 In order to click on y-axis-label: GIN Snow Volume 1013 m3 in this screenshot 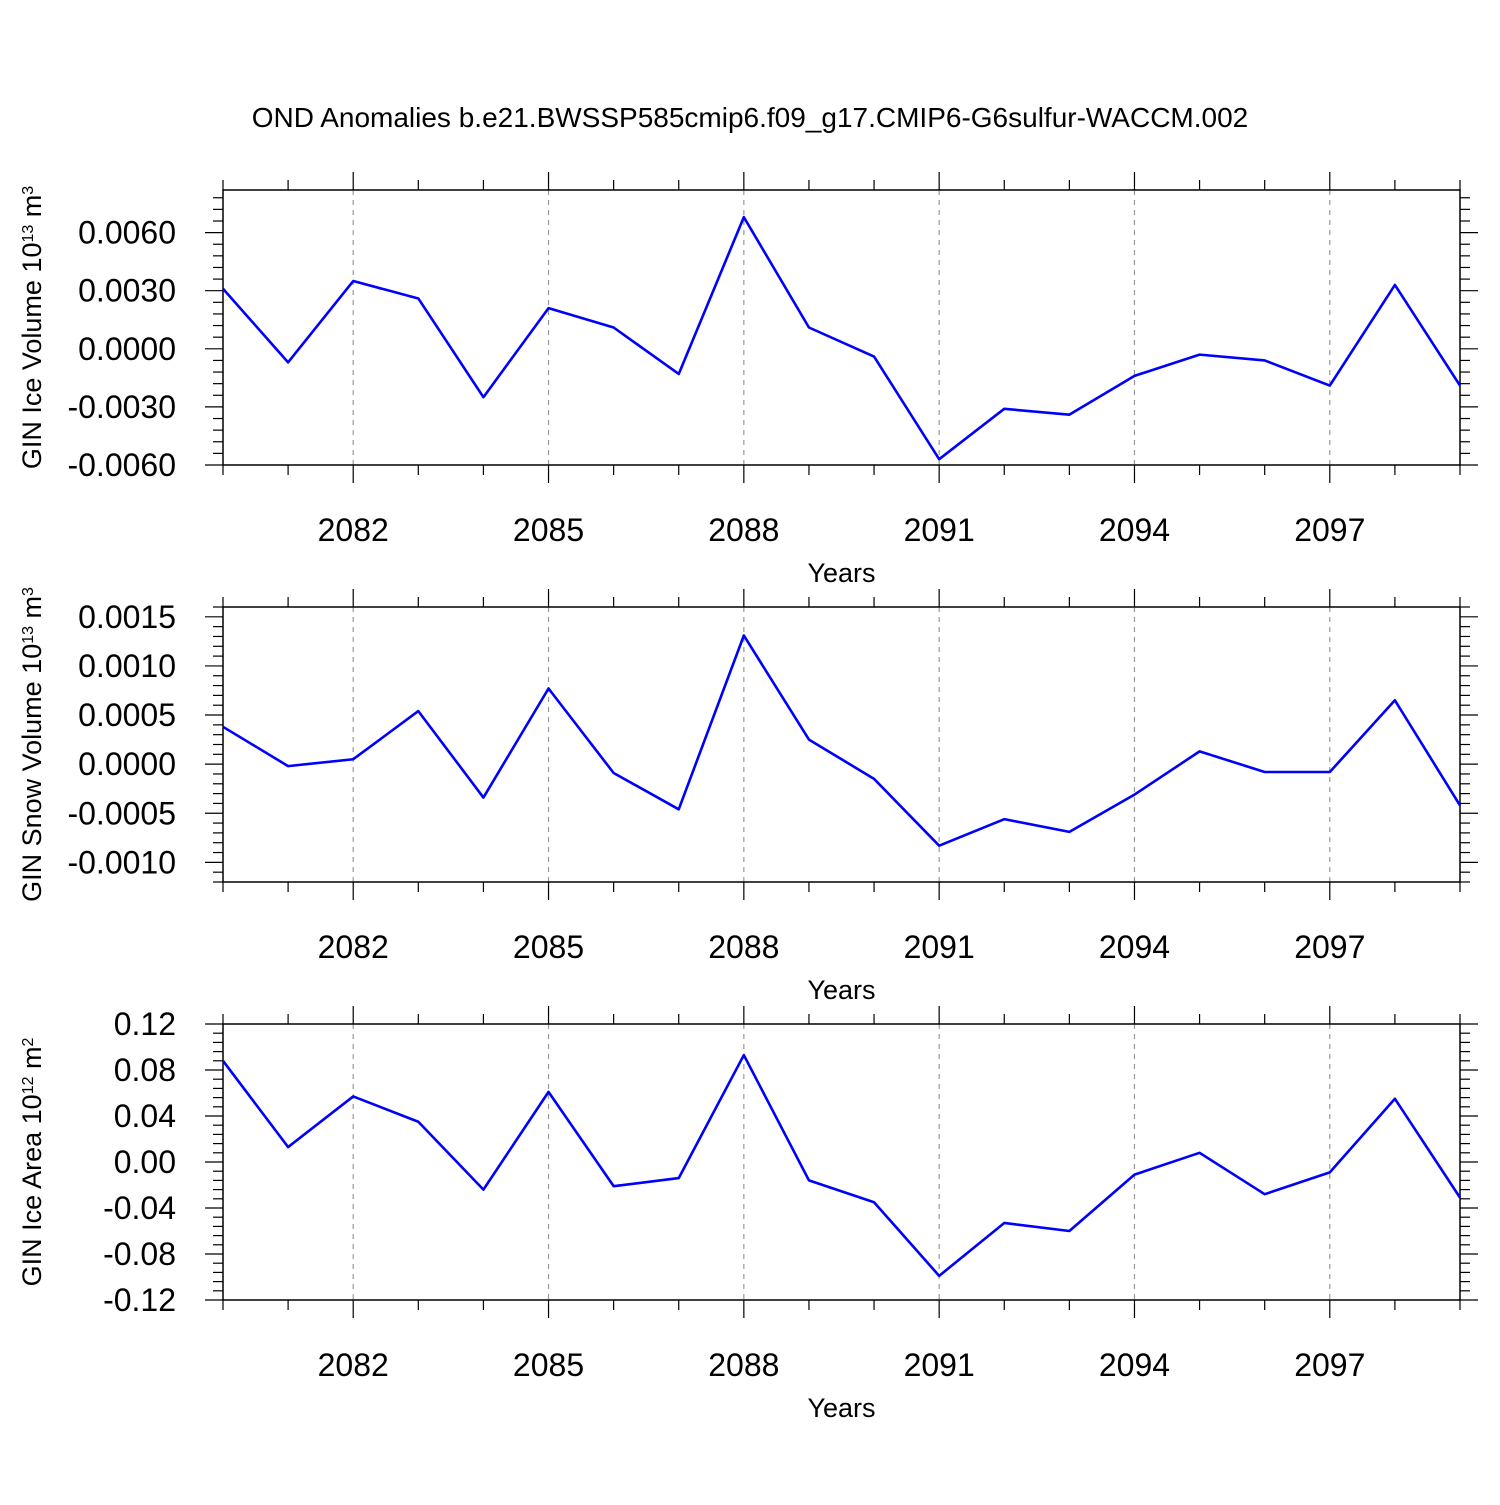, I will do `click(32, 744)`.